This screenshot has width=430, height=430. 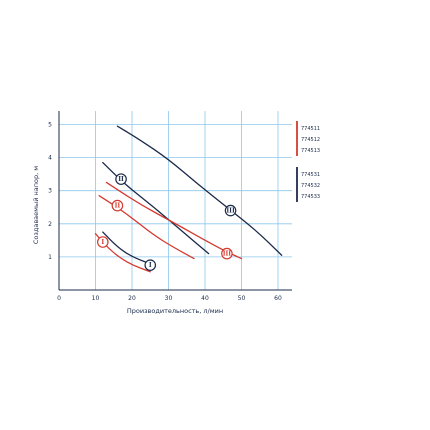 What do you see at coordinates (169, 298) in the screenshot?
I see `x-tick-label: 30` at bounding box center [169, 298].